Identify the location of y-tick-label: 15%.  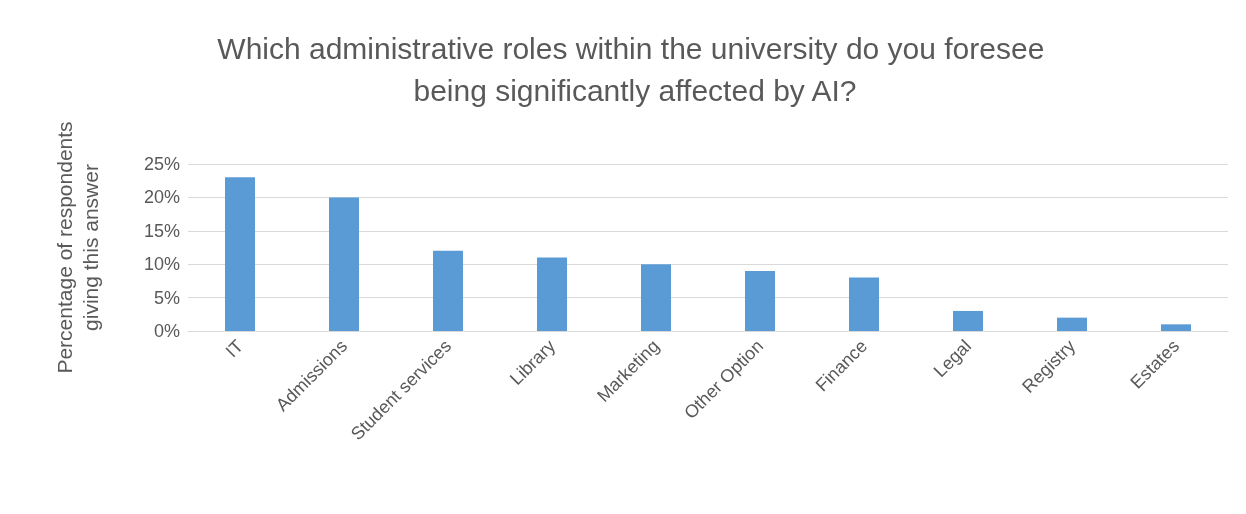
(161, 230).